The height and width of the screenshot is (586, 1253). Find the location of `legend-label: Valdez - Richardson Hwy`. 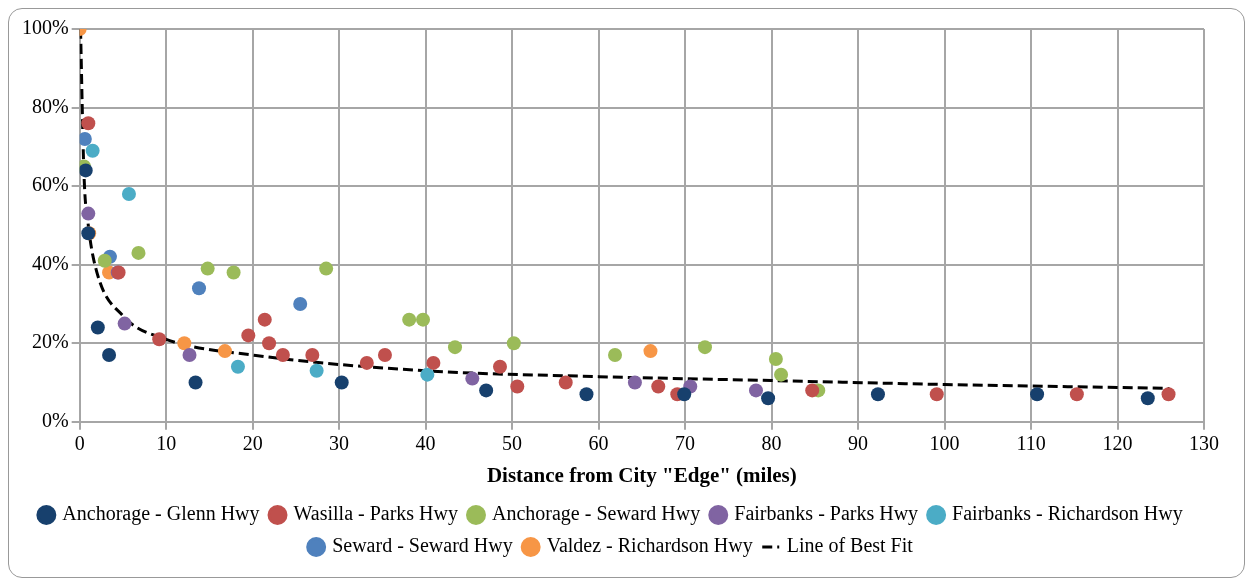

legend-label: Valdez - Richardson Hwy is located at coordinates (649, 546).